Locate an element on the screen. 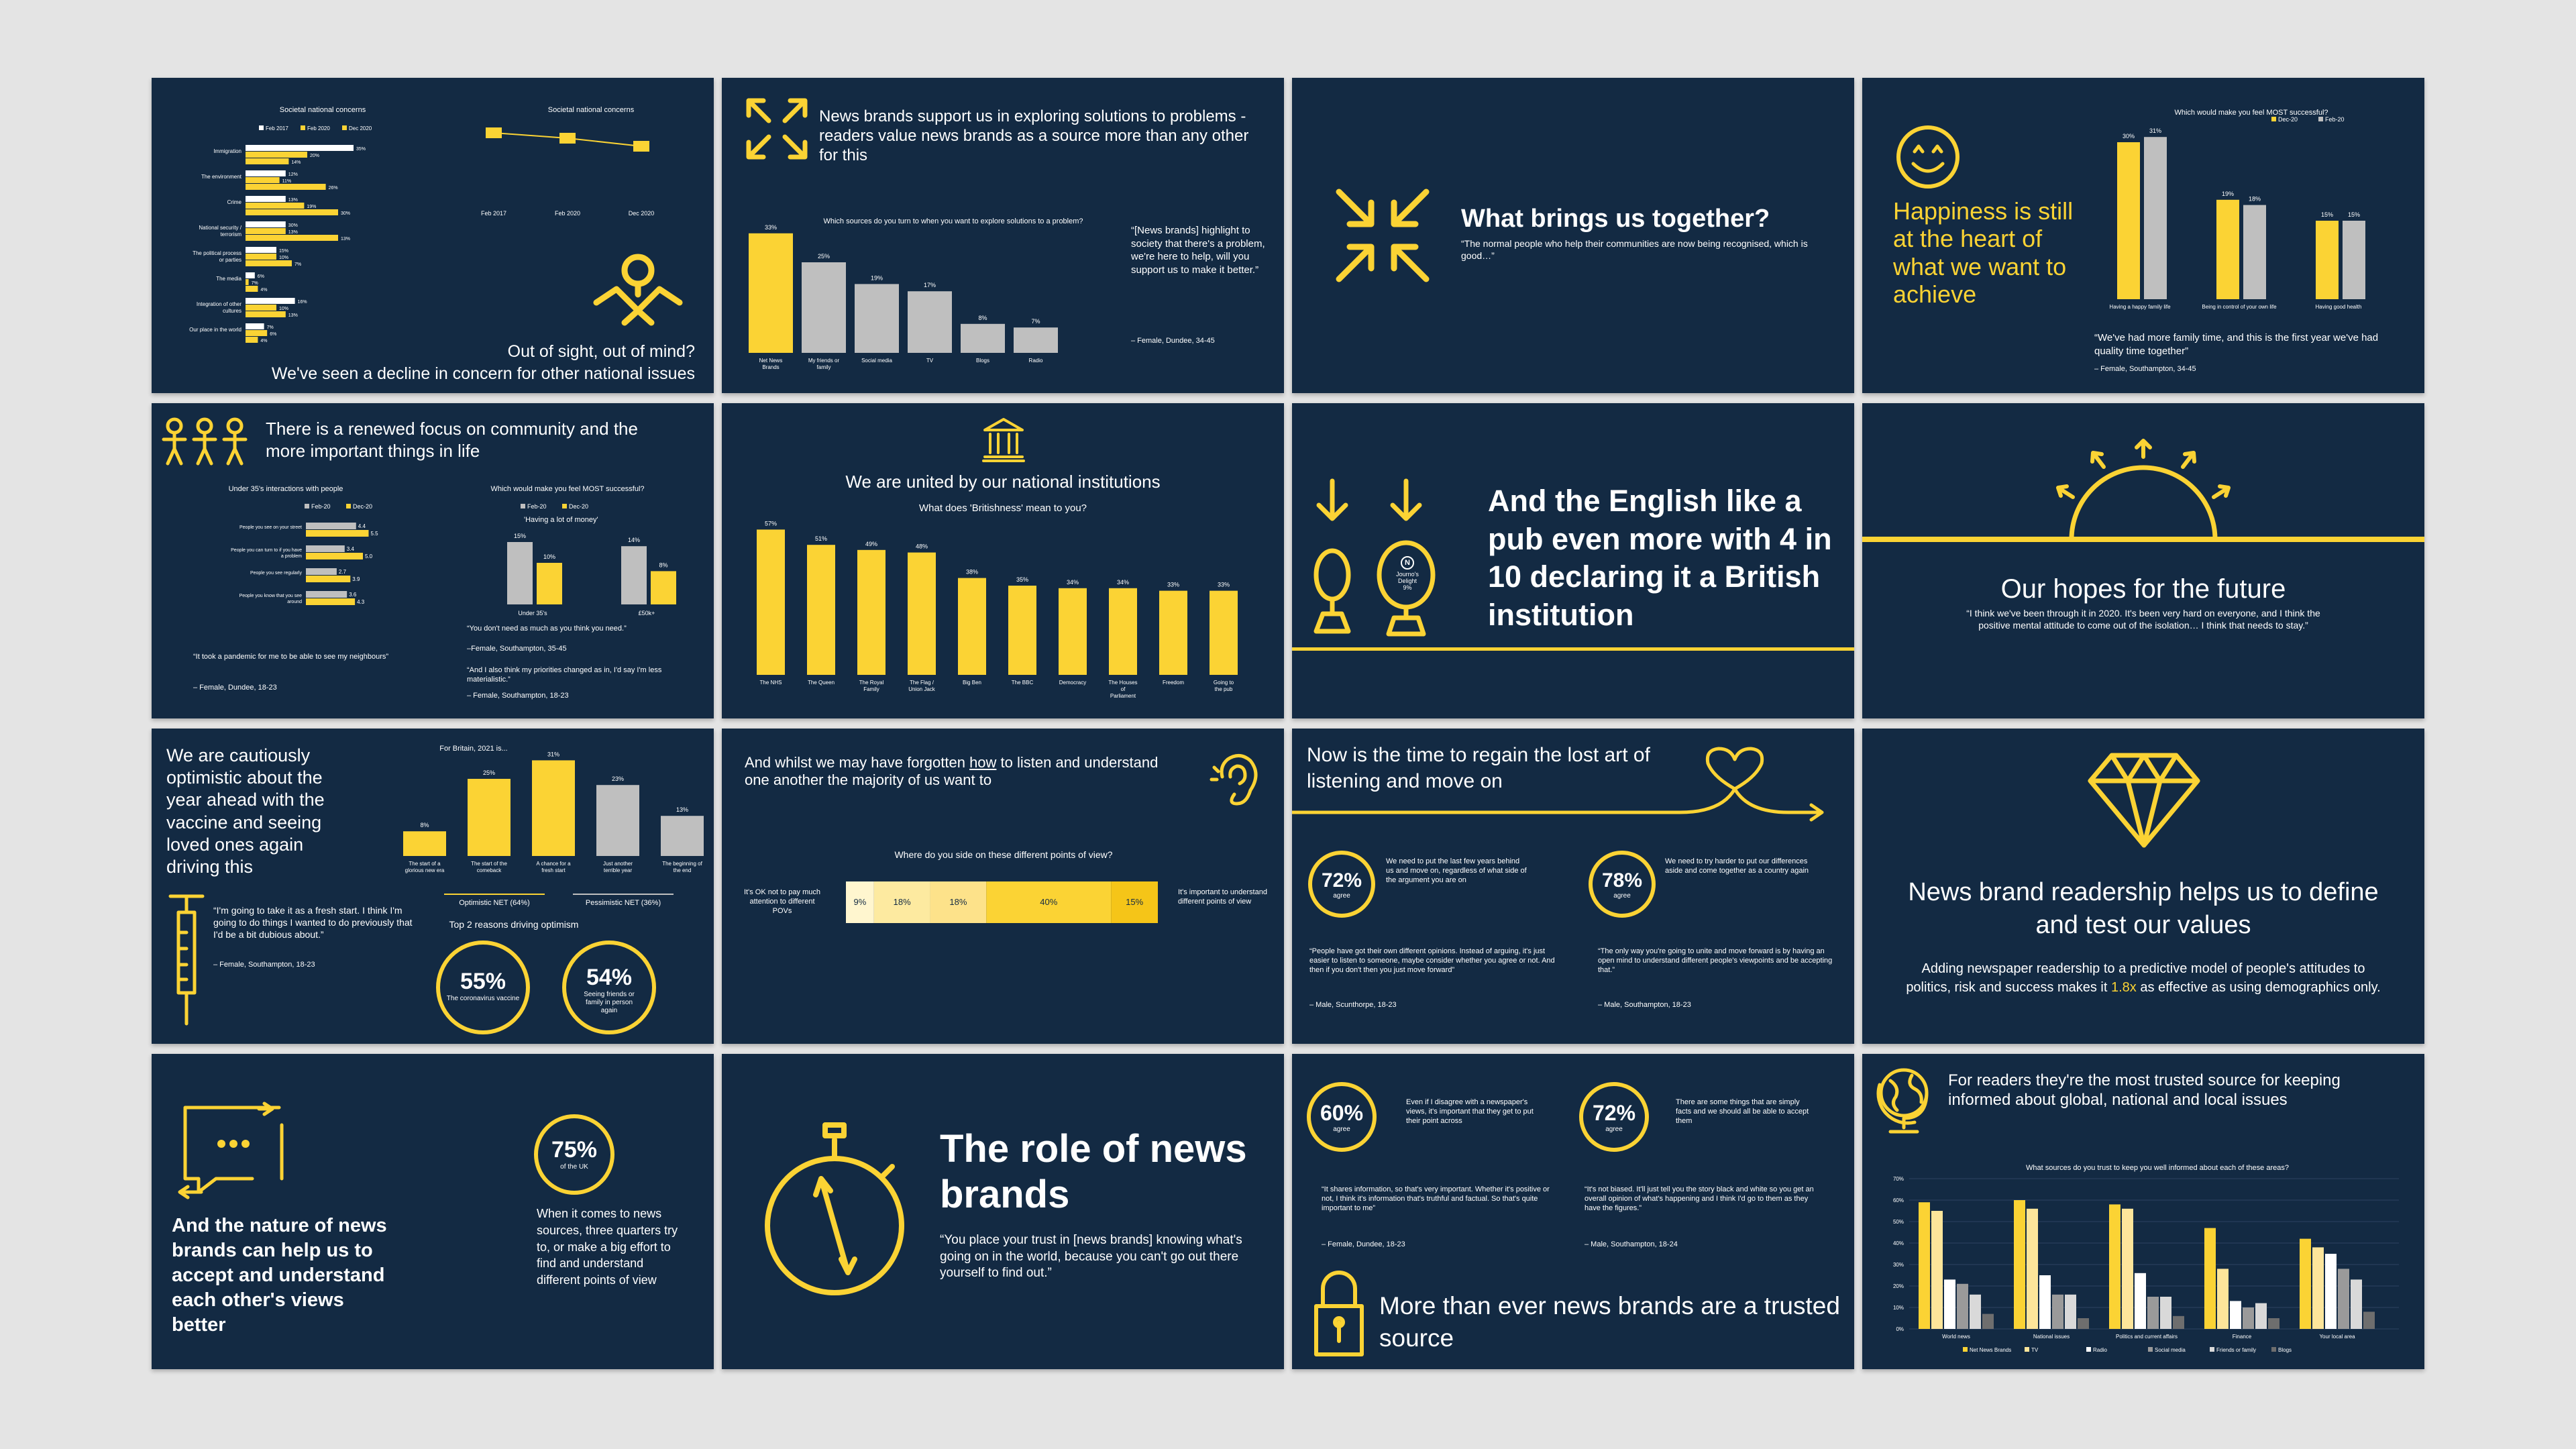 The image size is (2576, 1449). stat-1-sub: agree is located at coordinates (1341, 1129).